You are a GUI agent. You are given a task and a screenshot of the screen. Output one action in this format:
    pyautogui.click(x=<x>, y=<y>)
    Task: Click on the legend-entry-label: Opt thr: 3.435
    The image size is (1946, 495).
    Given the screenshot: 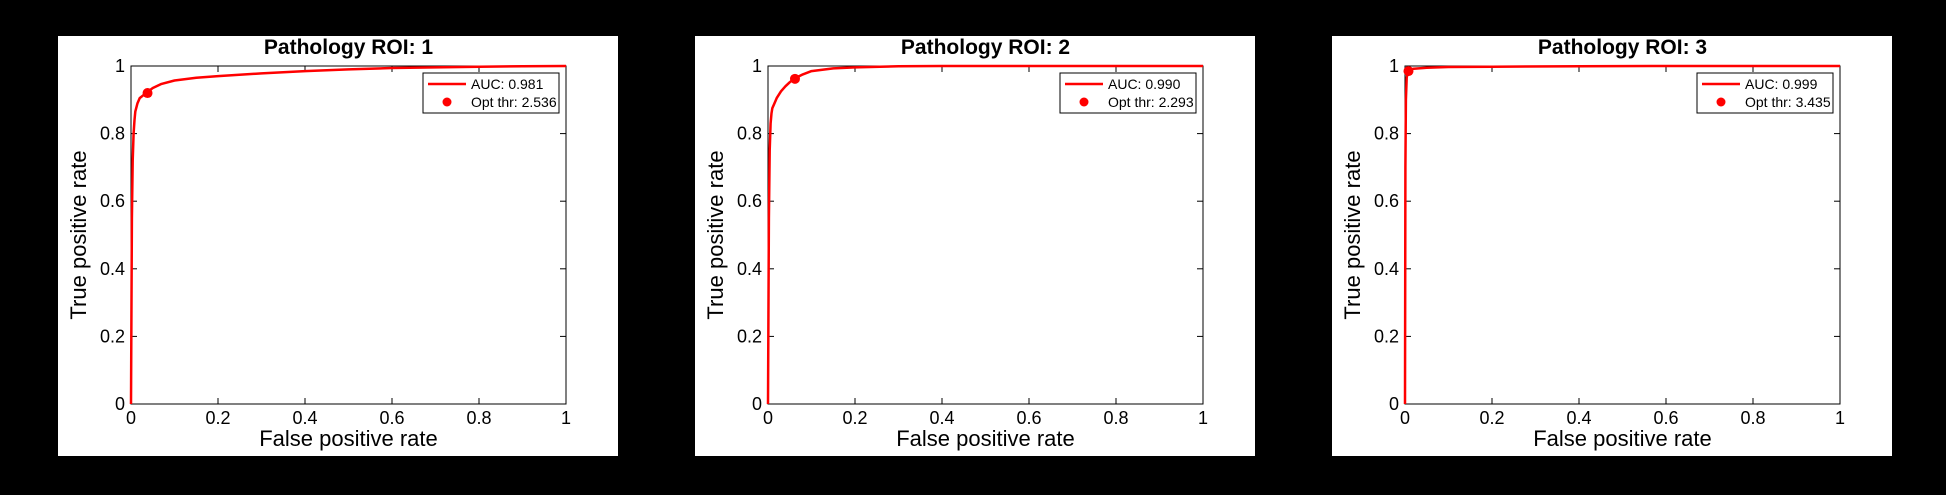 What is the action you would take?
    pyautogui.click(x=1788, y=102)
    